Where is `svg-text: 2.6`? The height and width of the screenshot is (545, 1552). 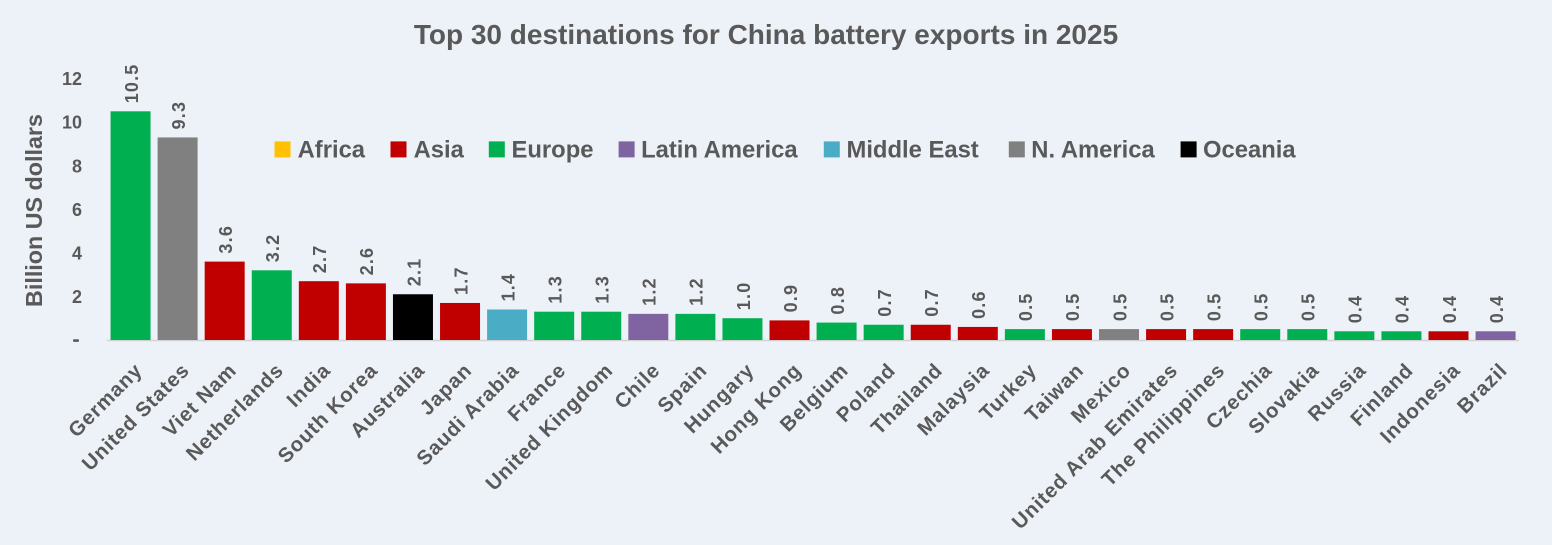 svg-text: 2.6 is located at coordinates (367, 261).